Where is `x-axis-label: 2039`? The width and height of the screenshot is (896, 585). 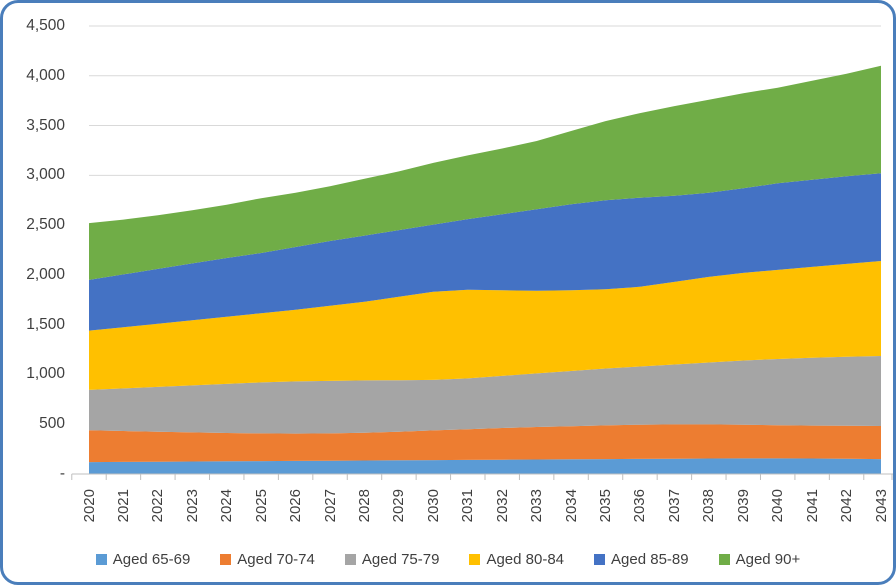
x-axis-label: 2039 is located at coordinates (743, 506).